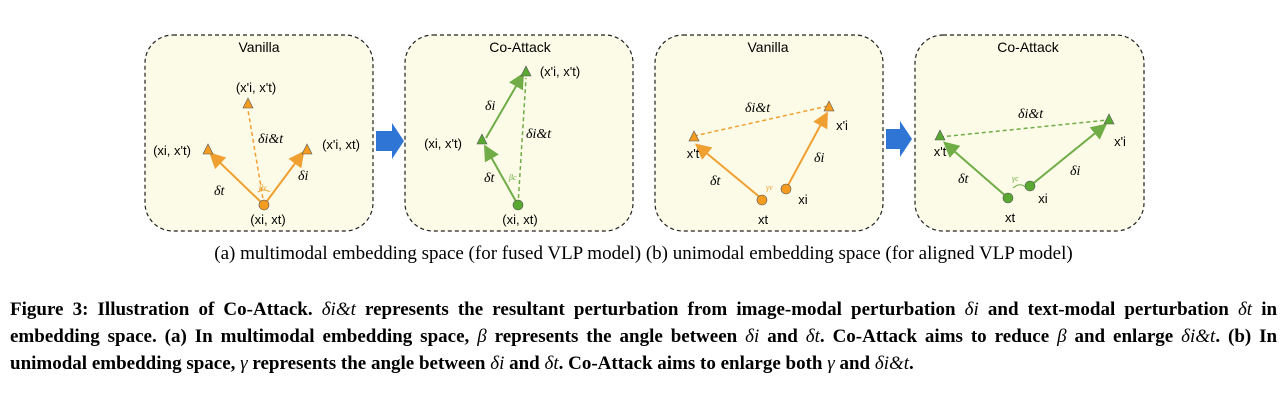 The image size is (1287, 418). I want to click on p2-left-triangle, so click(482, 139).